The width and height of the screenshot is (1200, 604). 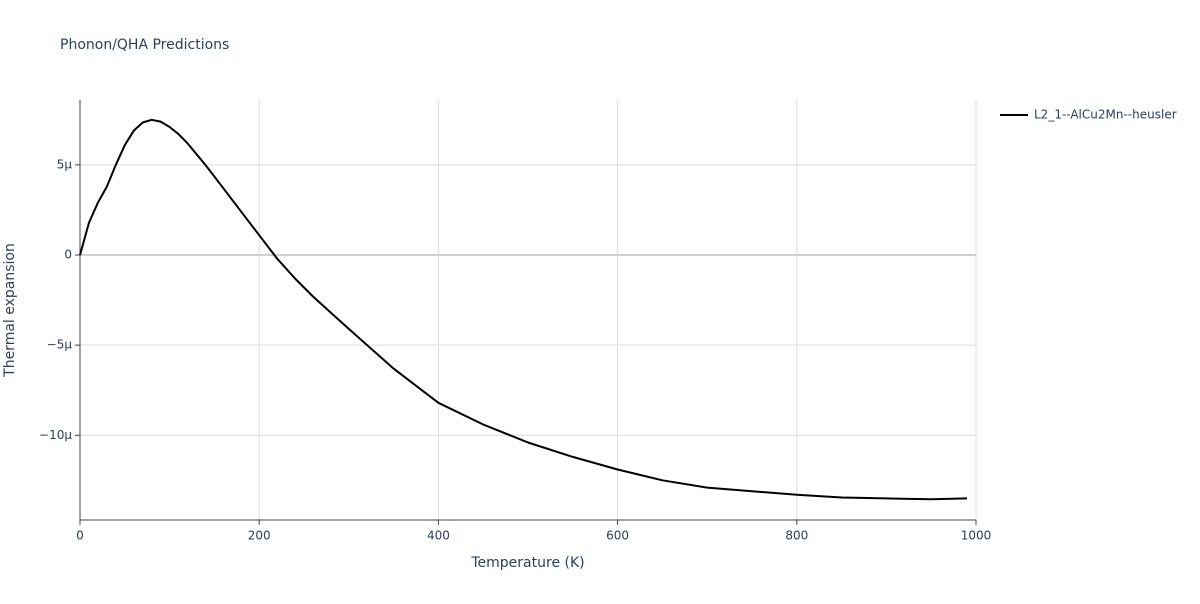 What do you see at coordinates (527, 563) in the screenshot?
I see `x-axis-title: Temperature (K)` at bounding box center [527, 563].